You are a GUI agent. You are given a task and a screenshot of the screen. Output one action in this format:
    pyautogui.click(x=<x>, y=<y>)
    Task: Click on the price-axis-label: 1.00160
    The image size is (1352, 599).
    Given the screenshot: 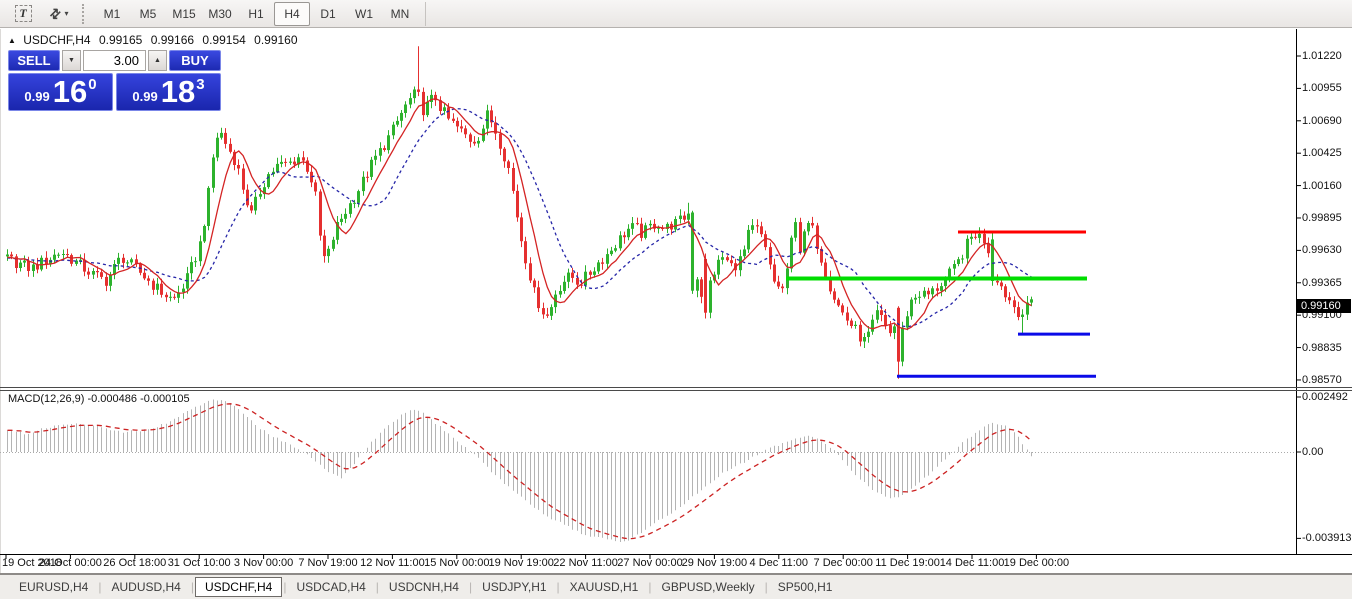 What is the action you would take?
    pyautogui.click(x=1322, y=185)
    